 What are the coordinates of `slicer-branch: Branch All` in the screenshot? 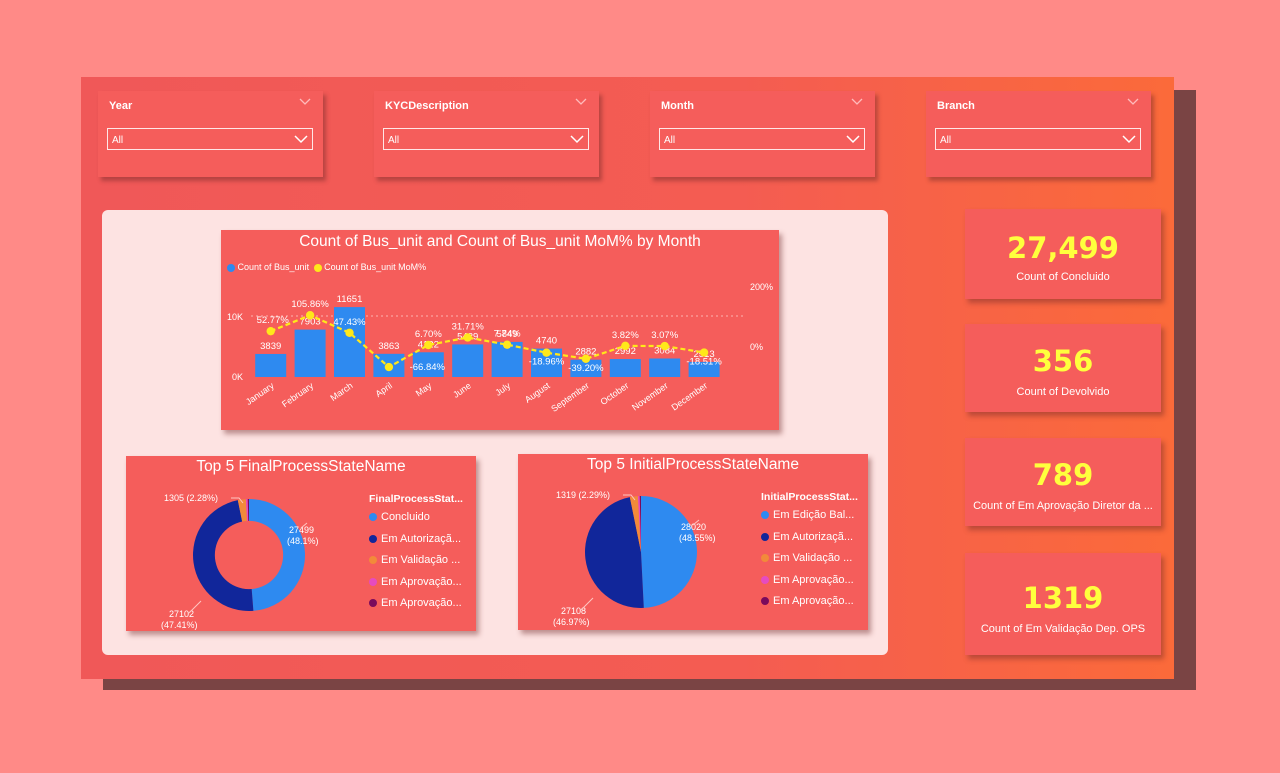 It's located at (1038, 134).